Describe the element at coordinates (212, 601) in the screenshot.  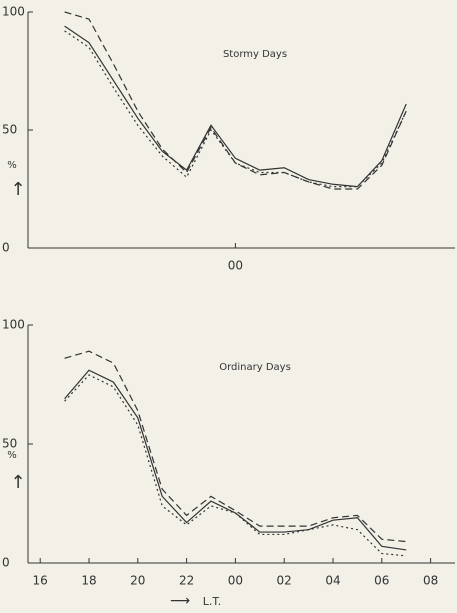
I see `x-axis-label: L.T.` at that location.